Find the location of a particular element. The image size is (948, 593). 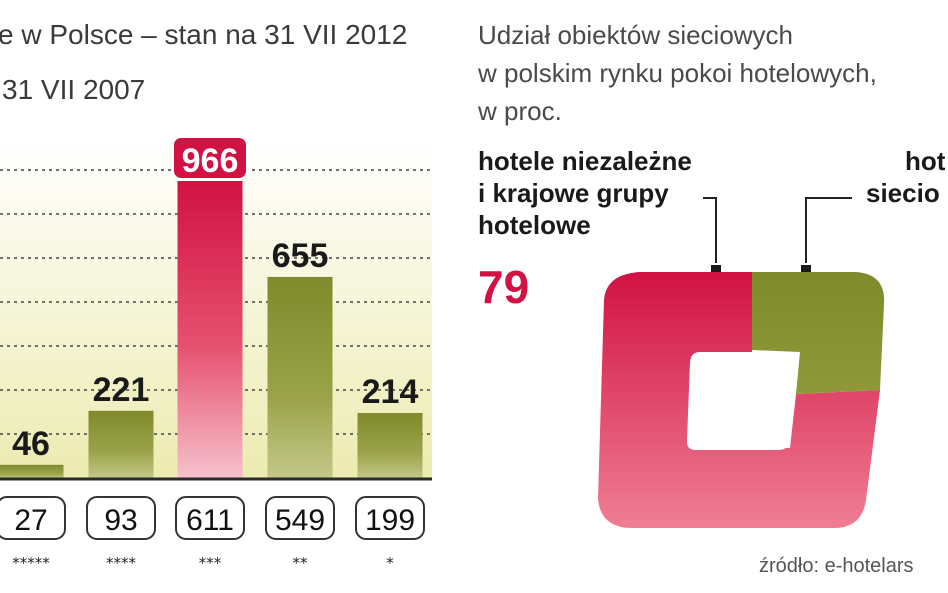

slice-chain is located at coordinates (818, 333).